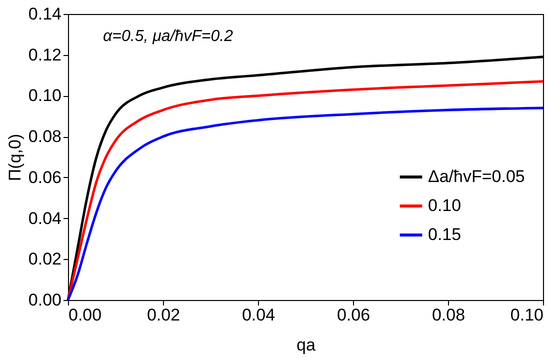 Image resolution: width=550 pixels, height=358 pixels. Describe the element at coordinates (45, 218) in the screenshot. I see `y-tick-label: 0.04` at that location.